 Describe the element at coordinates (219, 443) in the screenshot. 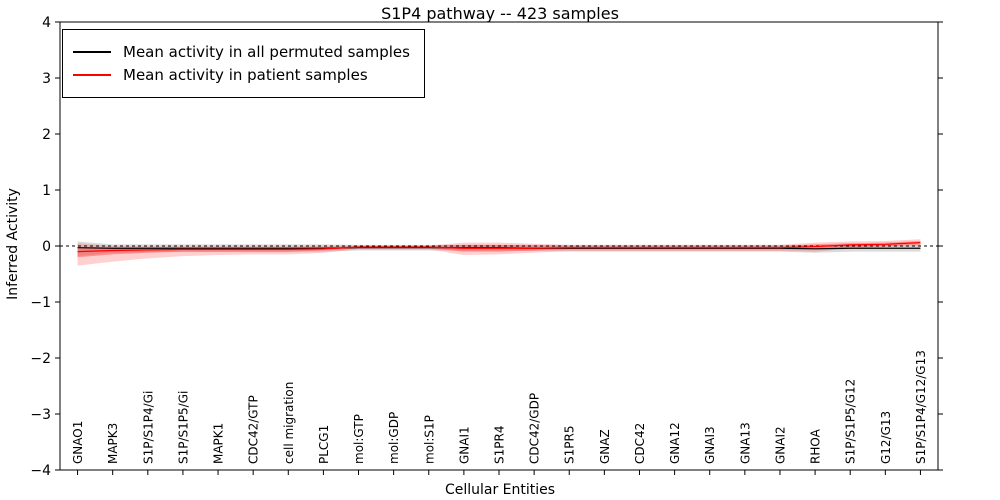

I see `x-tick-label: MAPK1` at that location.